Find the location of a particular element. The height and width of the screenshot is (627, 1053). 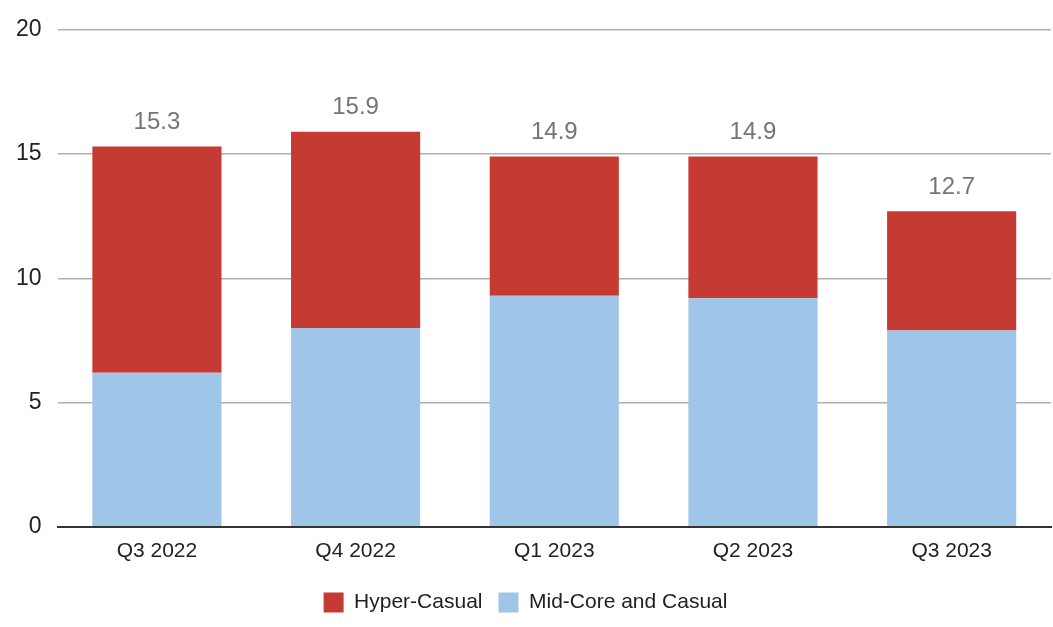

legend-label: Mid-Core and Casual is located at coordinates (628, 601).